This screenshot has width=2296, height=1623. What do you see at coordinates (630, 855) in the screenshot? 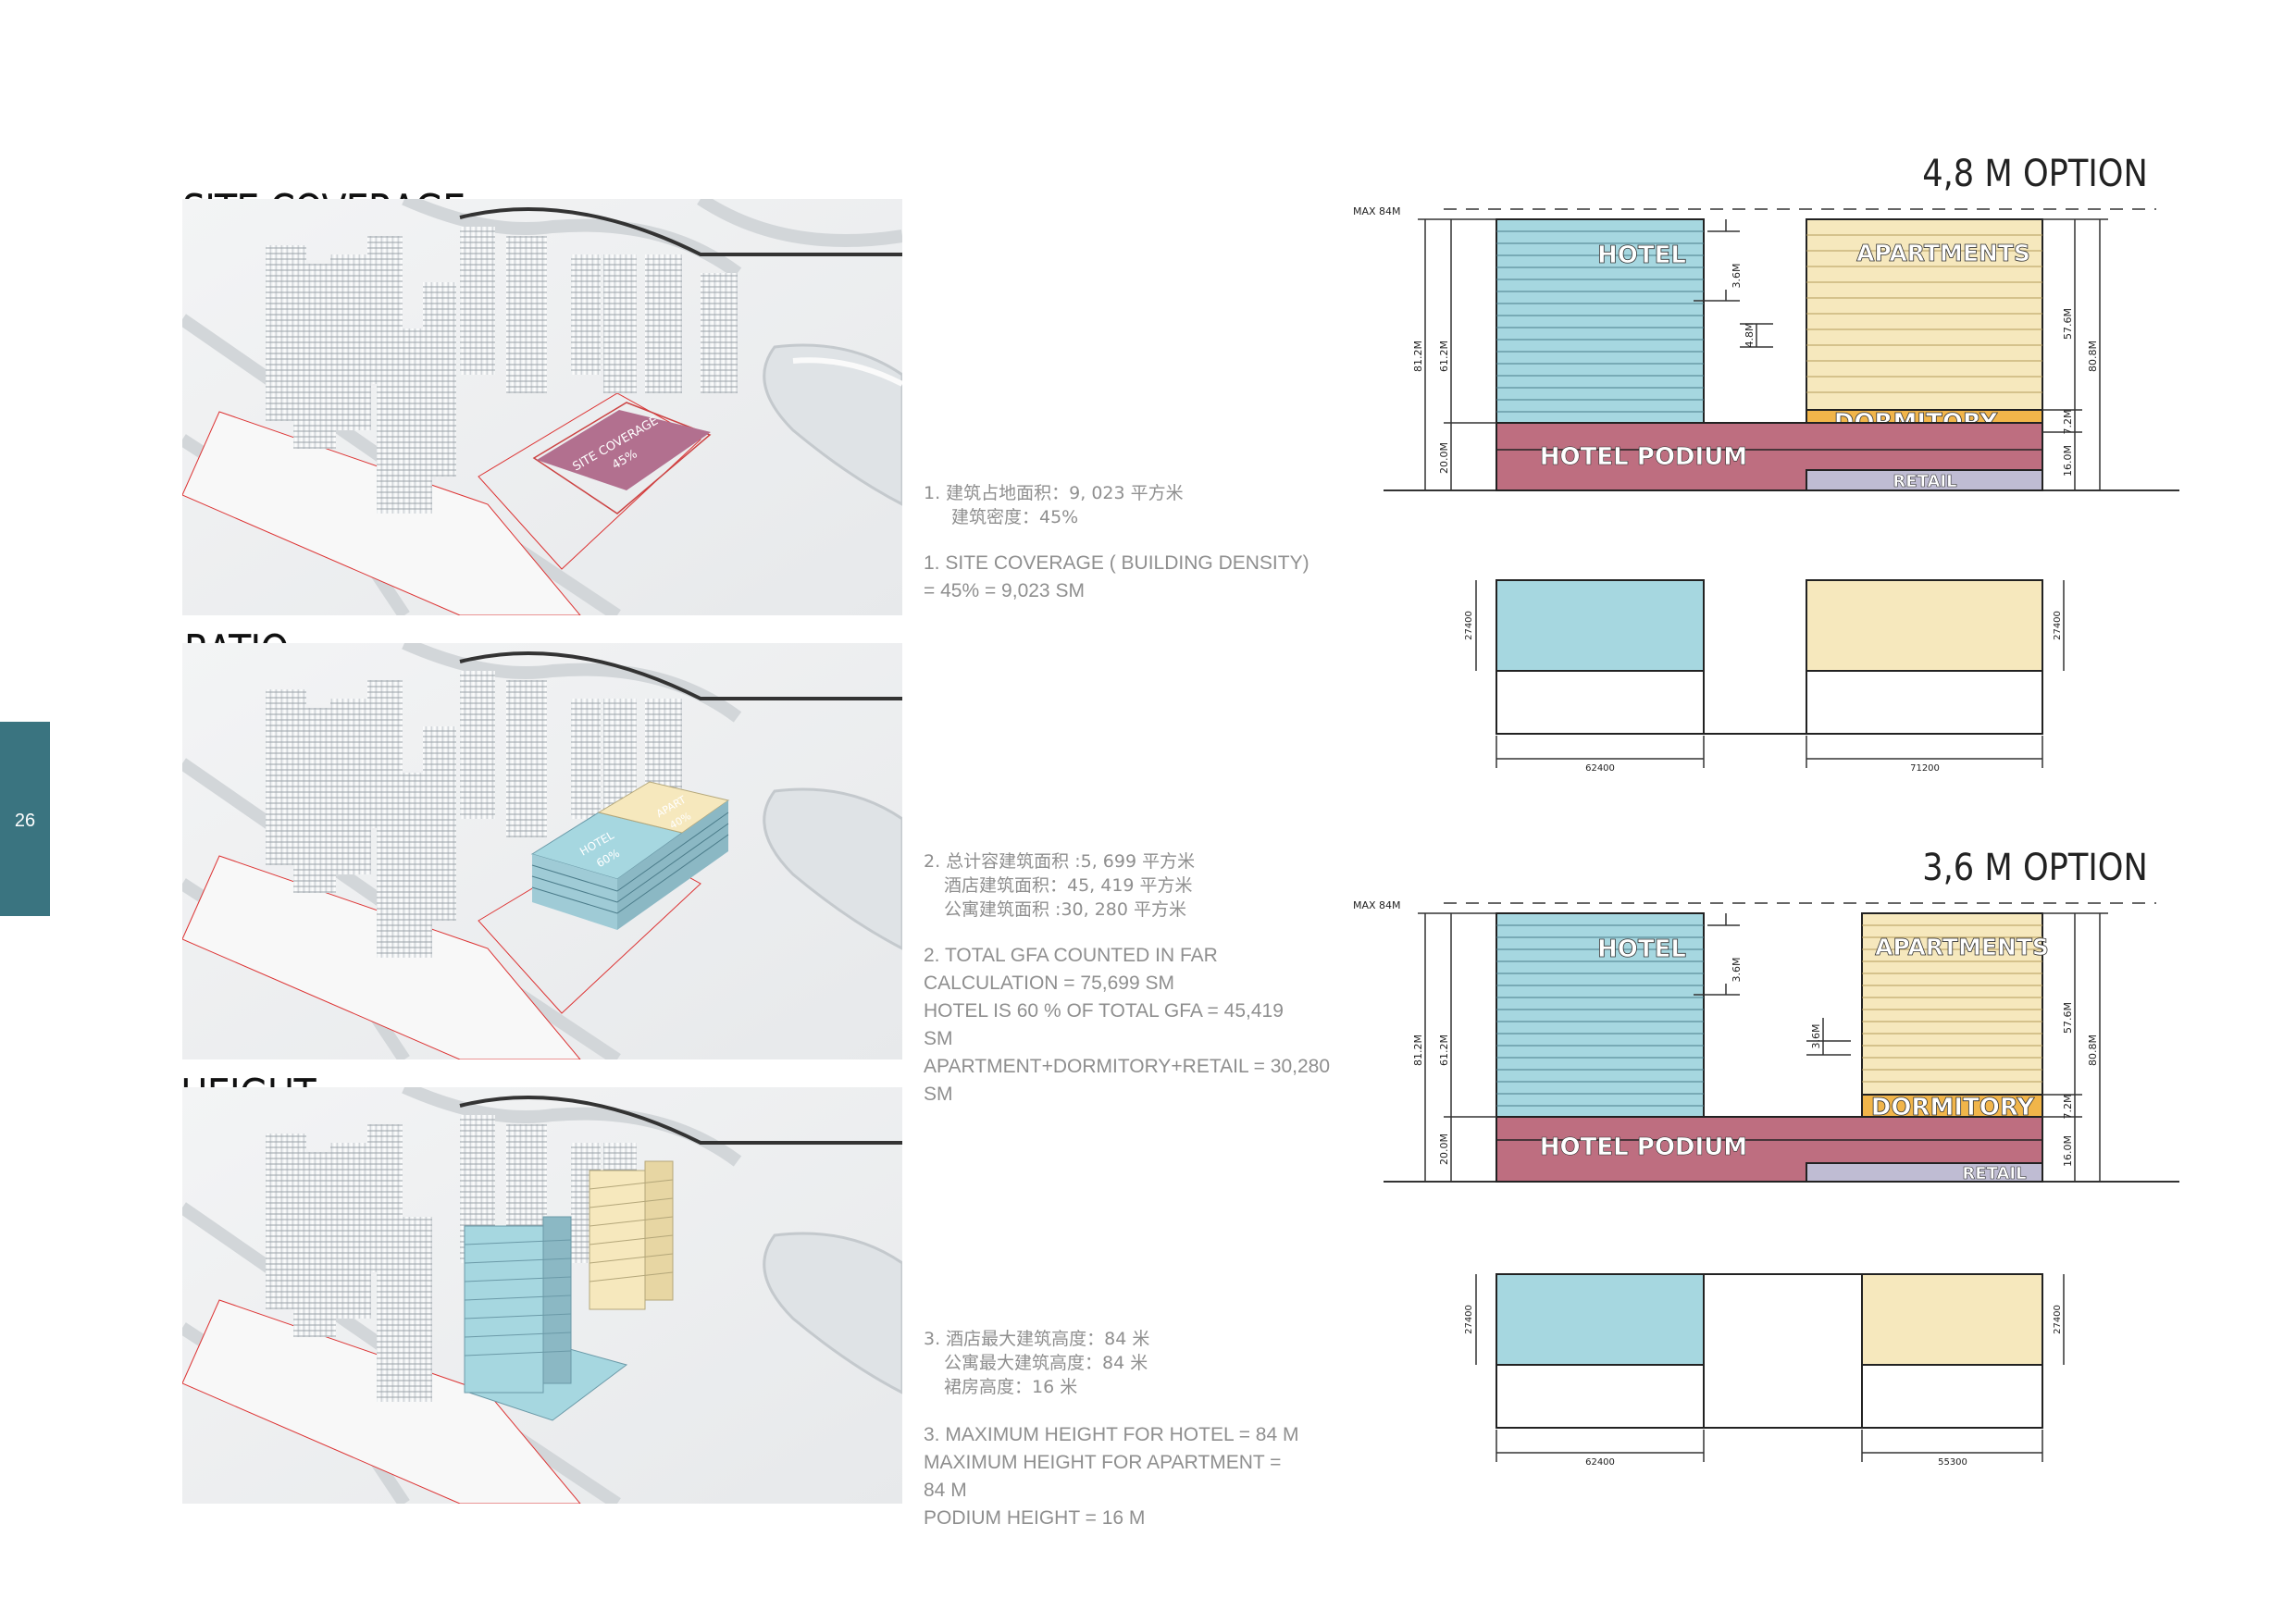
I see `ratio-block` at bounding box center [630, 855].